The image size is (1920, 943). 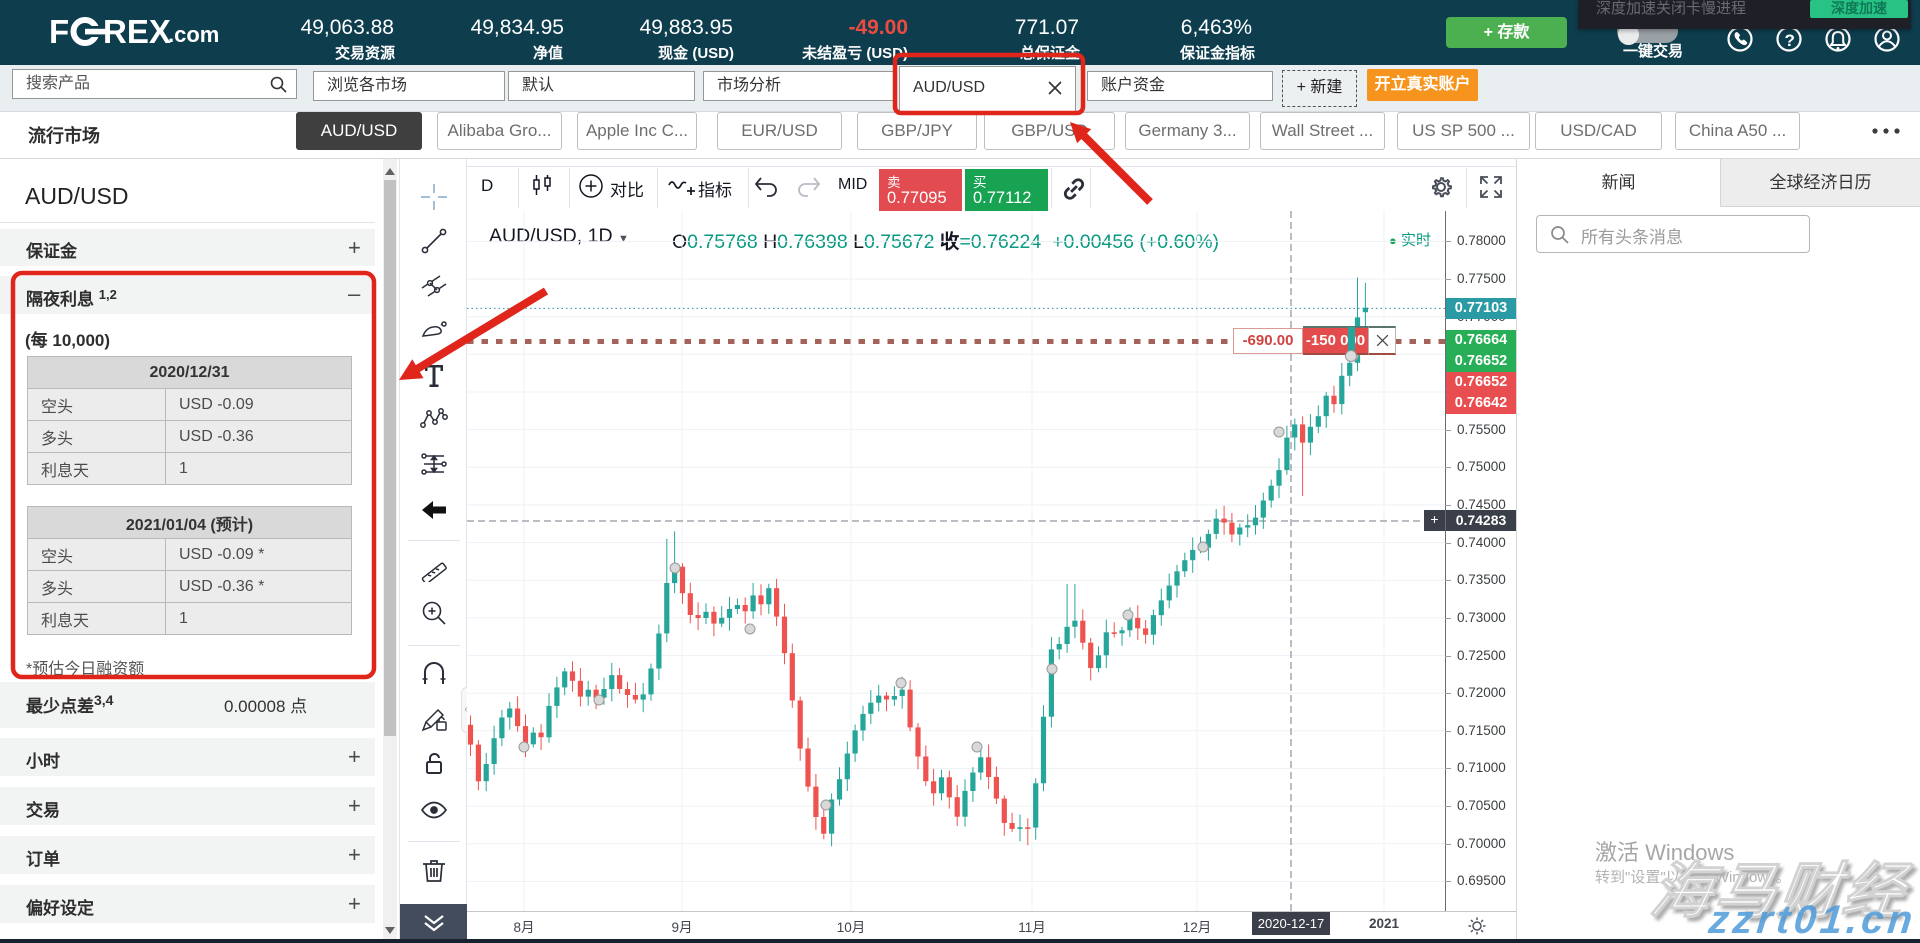 I want to click on svg-text: F, so click(x=59, y=33).